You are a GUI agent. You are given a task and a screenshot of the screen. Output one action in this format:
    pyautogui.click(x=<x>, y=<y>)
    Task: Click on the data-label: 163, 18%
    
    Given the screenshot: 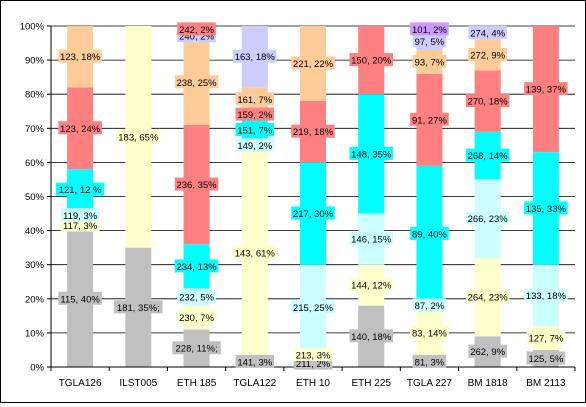 What is the action you would take?
    pyautogui.click(x=255, y=56)
    